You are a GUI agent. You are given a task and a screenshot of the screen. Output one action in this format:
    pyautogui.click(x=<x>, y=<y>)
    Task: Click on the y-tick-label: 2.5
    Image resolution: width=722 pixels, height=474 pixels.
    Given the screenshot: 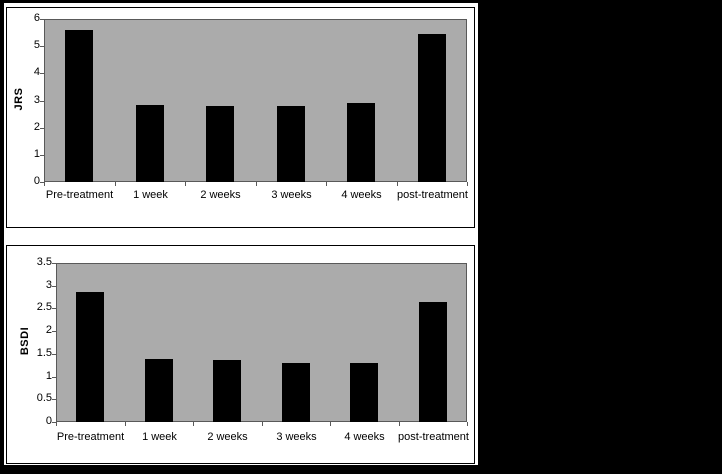 What is the action you would take?
    pyautogui.click(x=44, y=307)
    